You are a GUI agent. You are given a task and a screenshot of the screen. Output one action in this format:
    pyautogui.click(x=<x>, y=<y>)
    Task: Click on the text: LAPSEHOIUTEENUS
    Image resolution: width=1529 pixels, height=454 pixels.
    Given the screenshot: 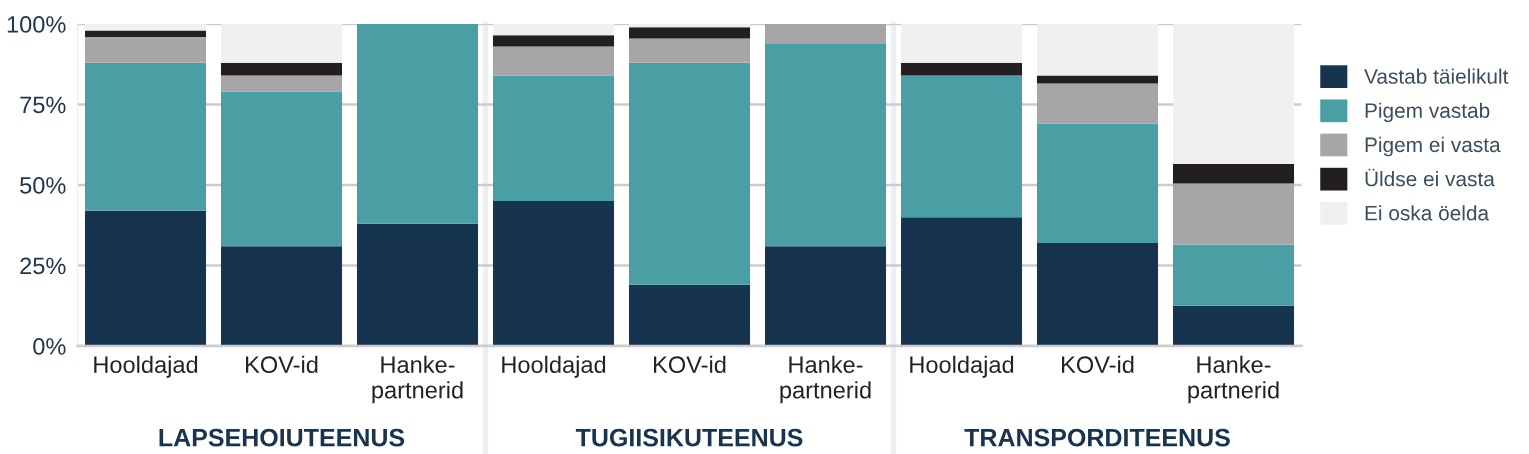 What is the action you would take?
    pyautogui.click(x=282, y=437)
    